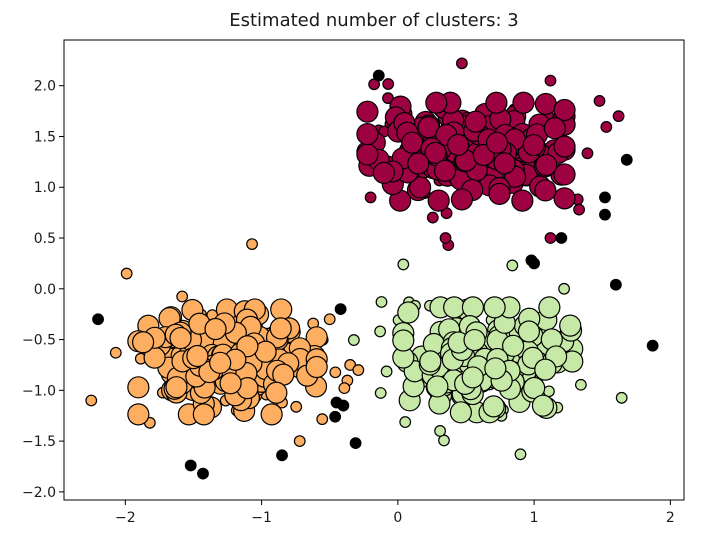 This screenshot has height=552, width=701. What do you see at coordinates (374, 20) in the screenshot?
I see `chart-title: Estimated number of clusters: 3` at bounding box center [374, 20].